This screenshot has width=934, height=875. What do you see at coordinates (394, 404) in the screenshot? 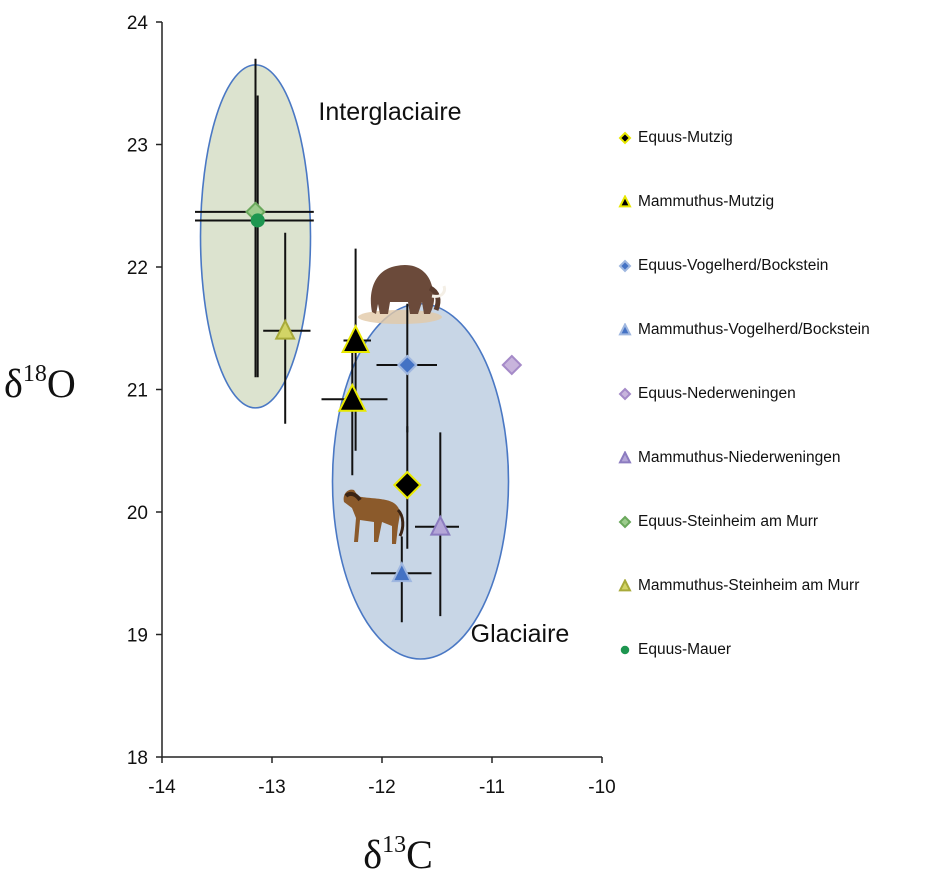
I see `animal-illustrations` at bounding box center [394, 404].